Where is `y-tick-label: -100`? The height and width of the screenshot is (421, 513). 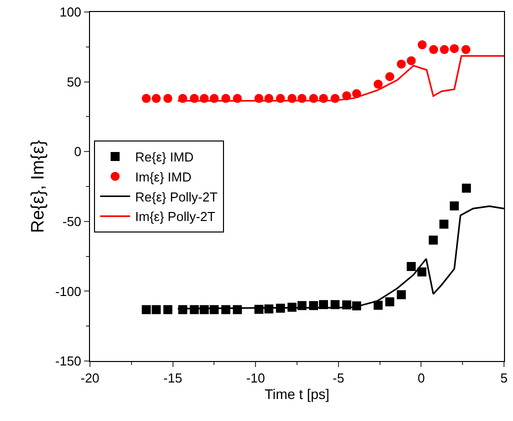
y-tick-label: -100 is located at coordinates (68, 291).